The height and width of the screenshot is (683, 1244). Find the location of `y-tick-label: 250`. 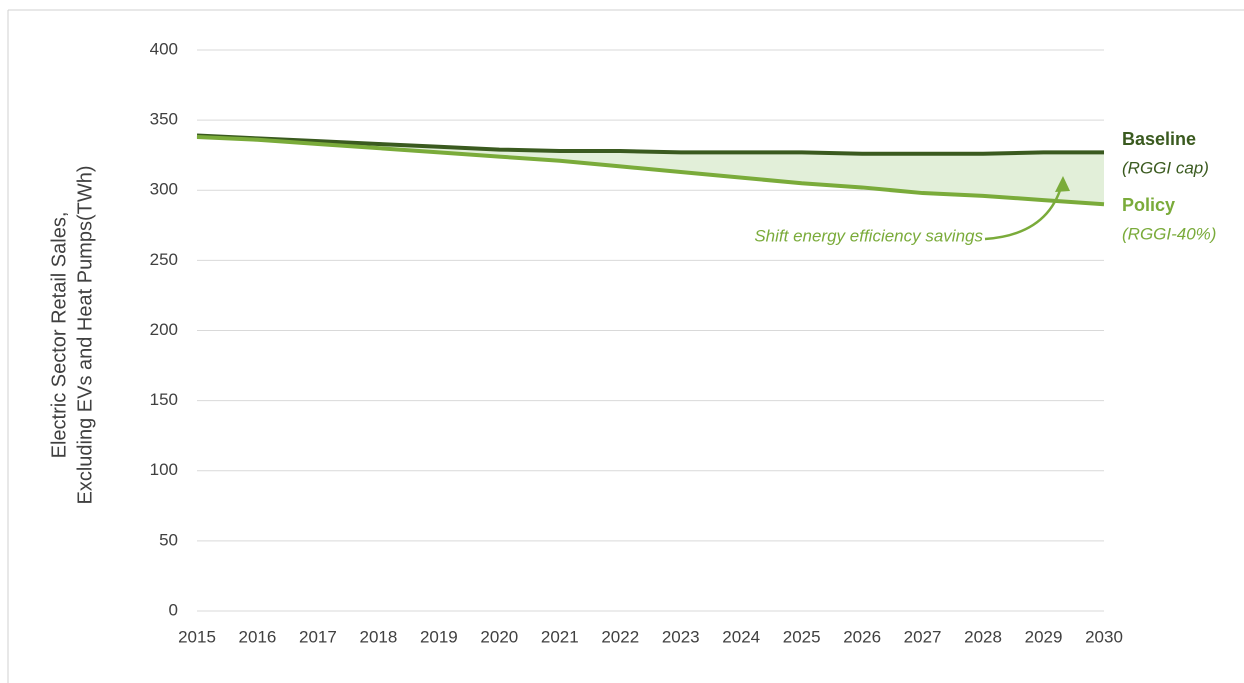

y-tick-label: 250 is located at coordinates (164, 259).